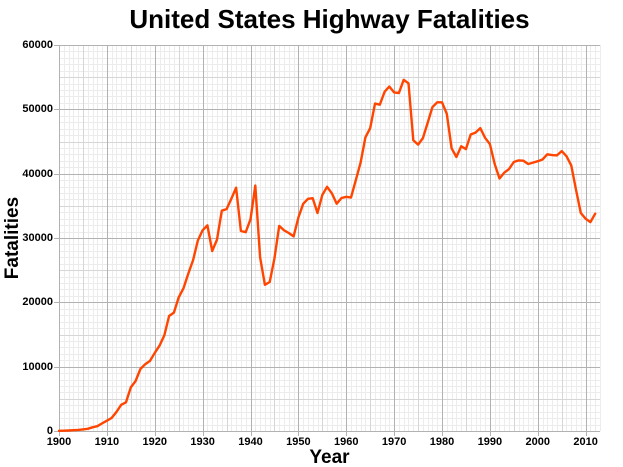  Describe the element at coordinates (490, 442) in the screenshot. I see `x-tick-label: 1990` at that location.